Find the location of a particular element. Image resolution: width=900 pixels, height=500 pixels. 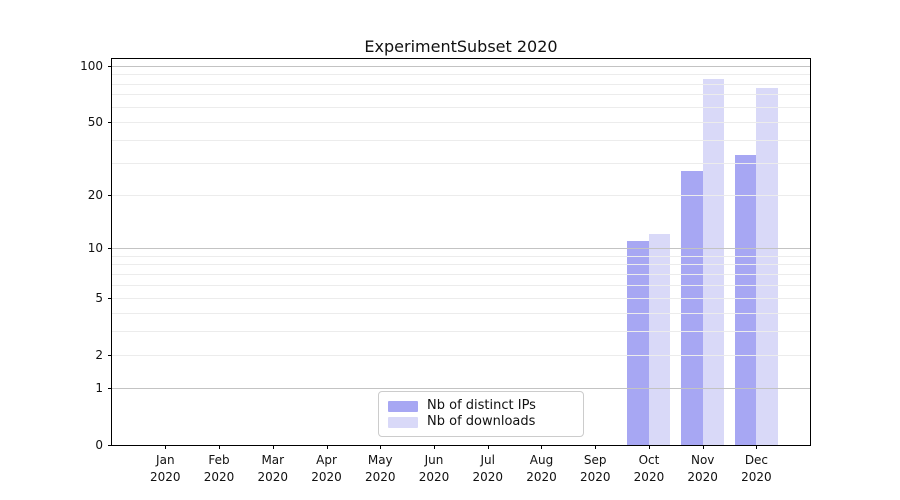

legend-item-distinct-ips: Nb of distinct IPs is located at coordinates (481, 406).